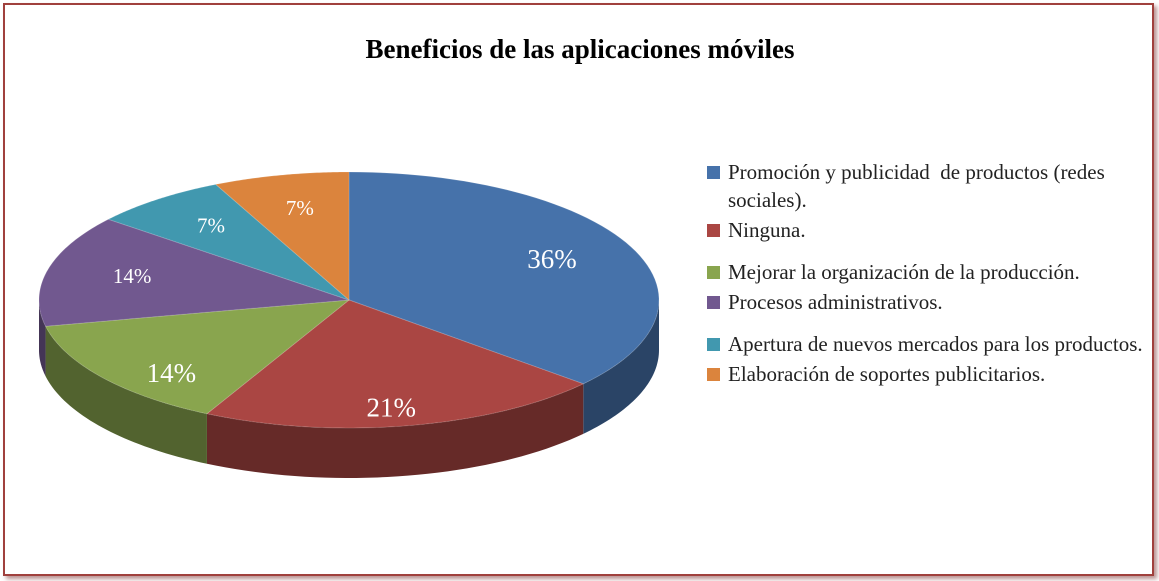  What do you see at coordinates (552, 259) in the screenshot?
I see `data-label: 36%` at bounding box center [552, 259].